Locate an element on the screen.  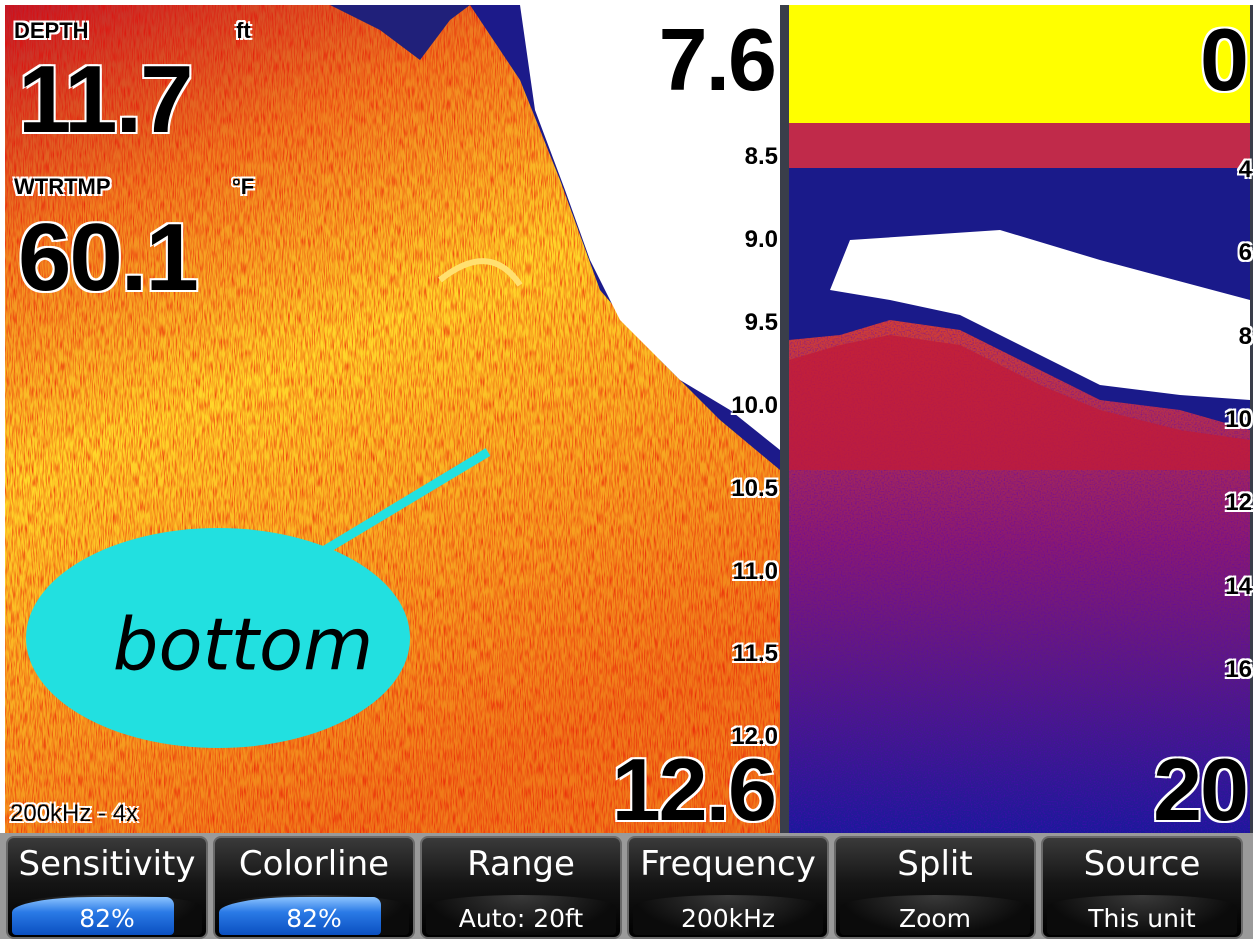
scale-label: 6 is located at coordinates (1245, 253).